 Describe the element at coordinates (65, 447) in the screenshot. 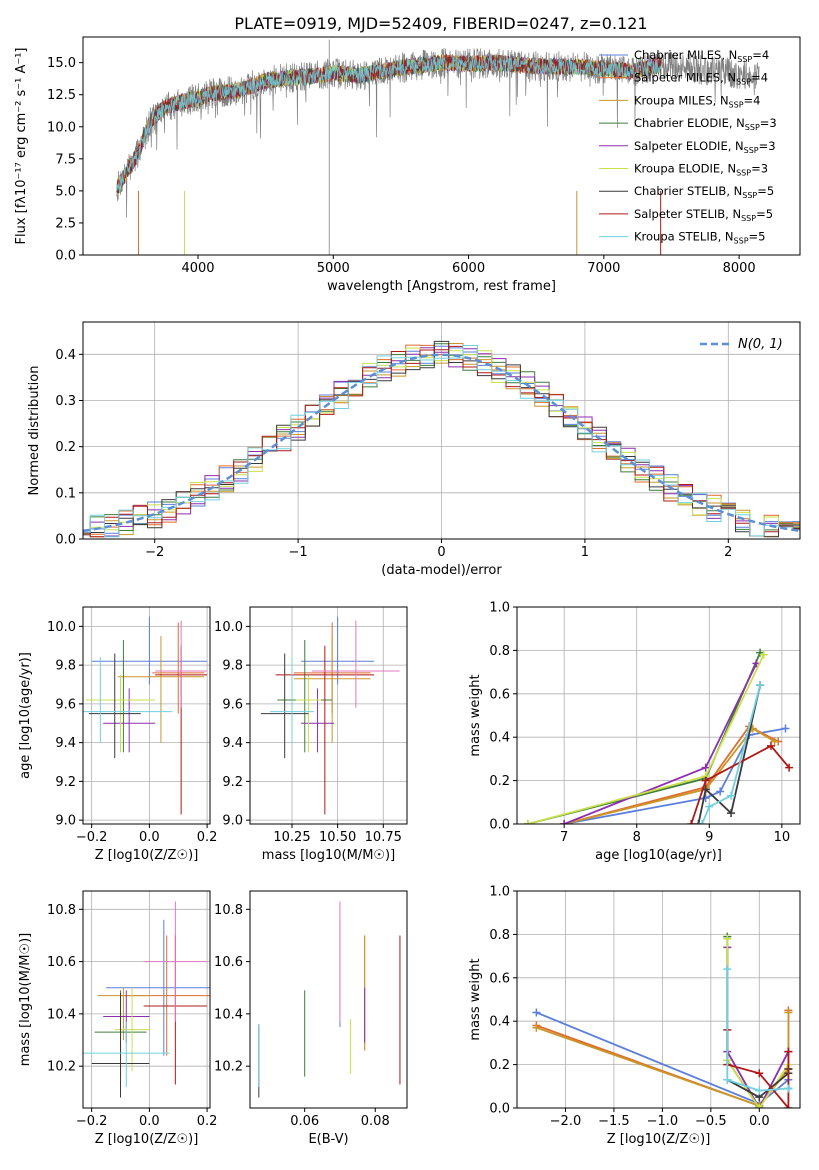

I see `y-tick-label: 0.2` at that location.